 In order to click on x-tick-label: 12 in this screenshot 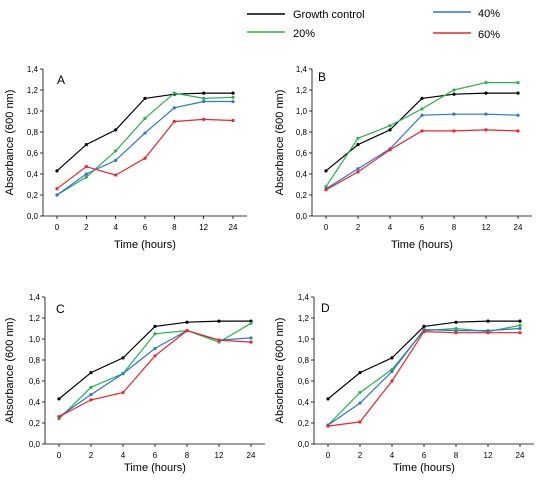, I will do `click(488, 455)`.